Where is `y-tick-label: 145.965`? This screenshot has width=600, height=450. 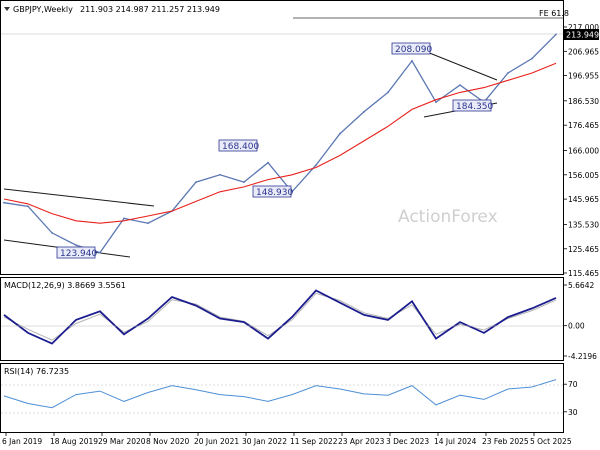
y-tick-label: 145.965 is located at coordinates (583, 199).